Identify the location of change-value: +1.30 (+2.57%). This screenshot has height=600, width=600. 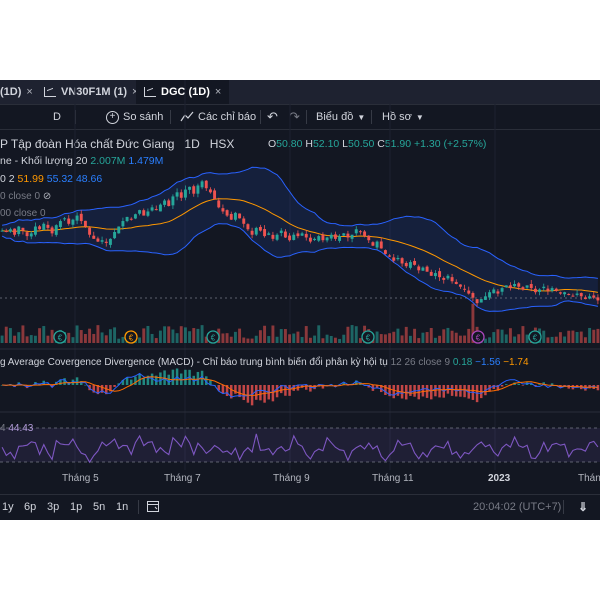
(450, 144).